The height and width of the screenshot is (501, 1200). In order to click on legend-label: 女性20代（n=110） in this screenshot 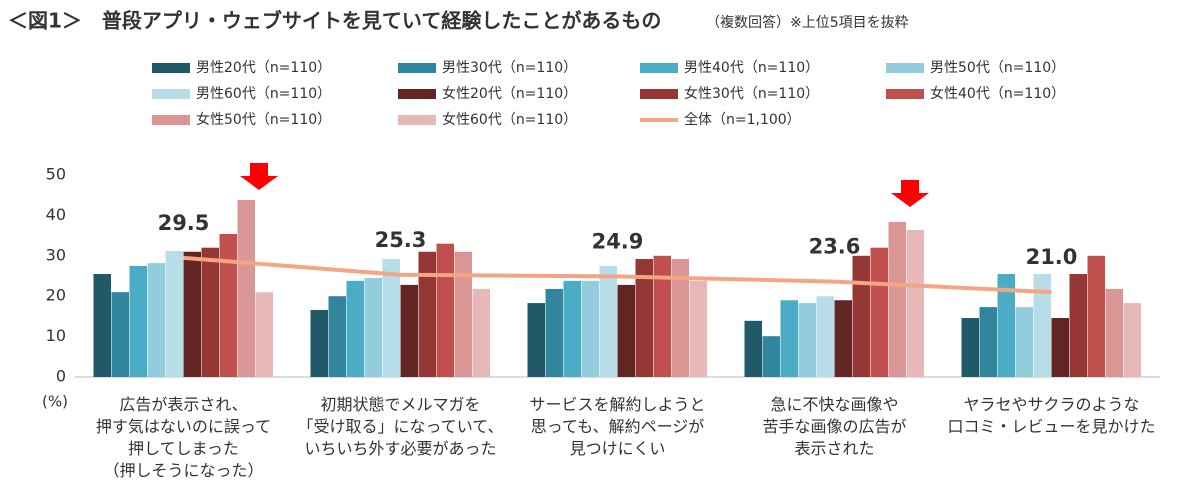, I will do `click(509, 93)`.